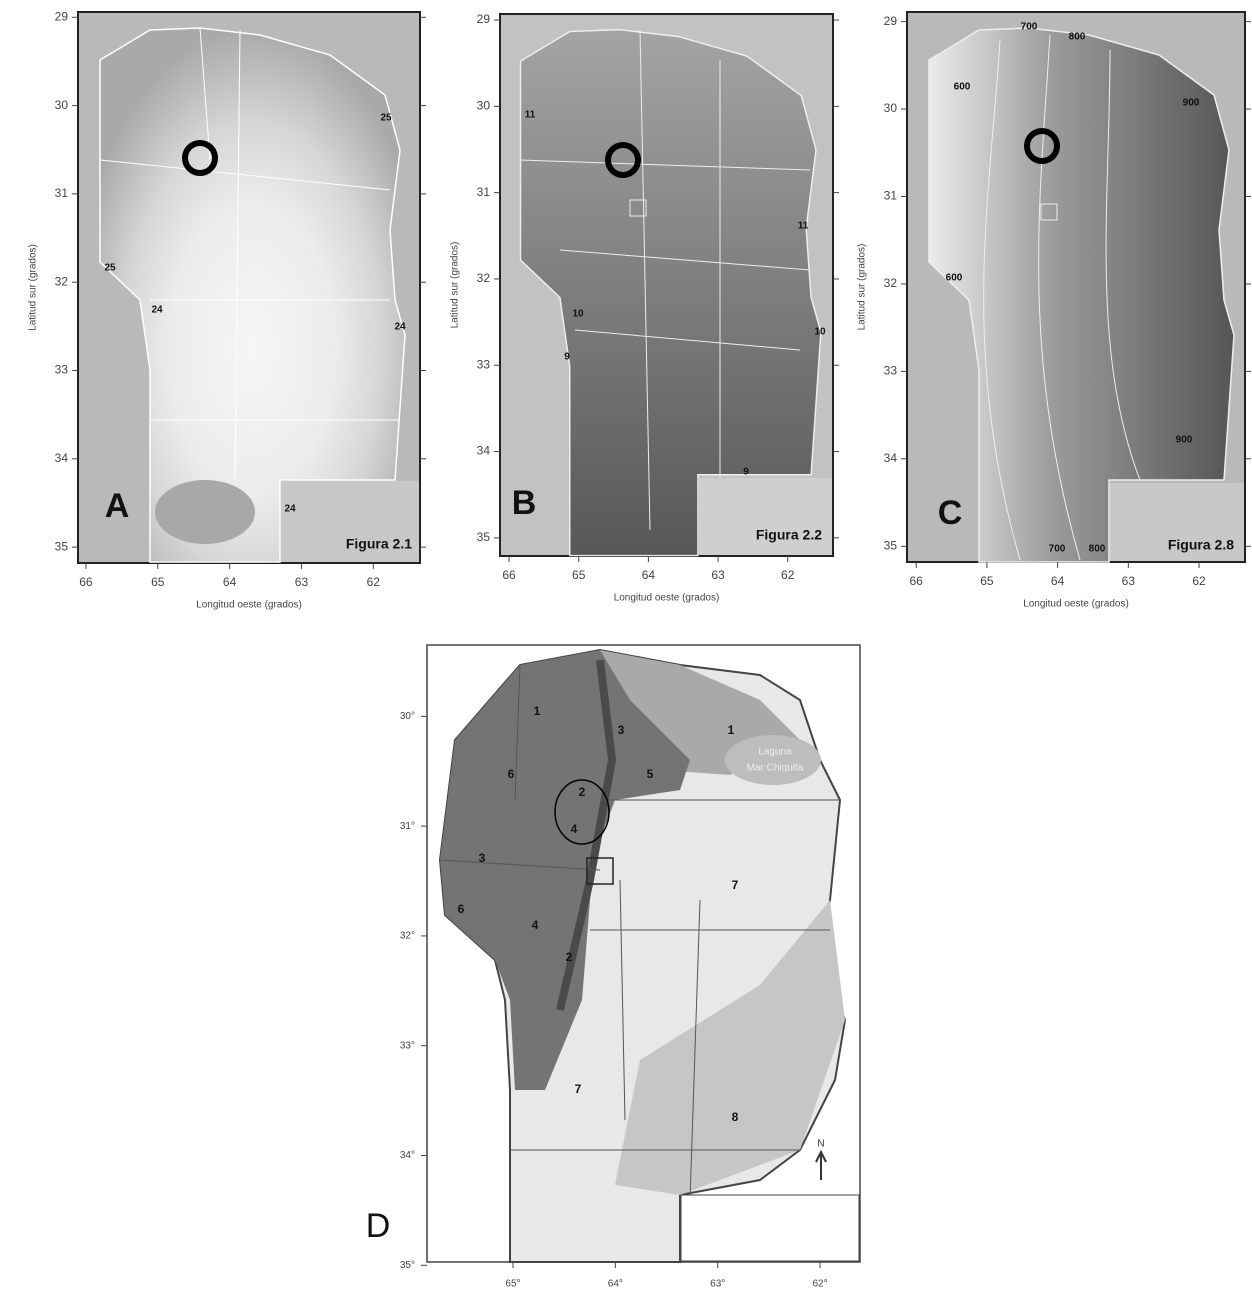  What do you see at coordinates (407, 826) in the screenshot?
I see `y-tick-label: 31°` at bounding box center [407, 826].